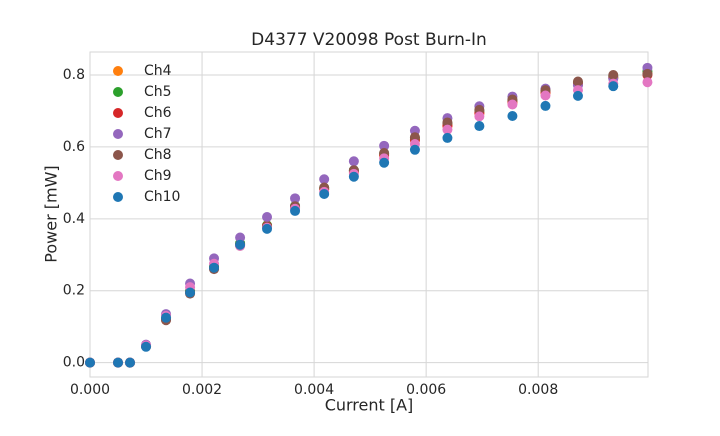 The width and height of the screenshot is (720, 436). What do you see at coordinates (51, 213) in the screenshot?
I see `y-axis-label: Power [mW]` at bounding box center [51, 213].